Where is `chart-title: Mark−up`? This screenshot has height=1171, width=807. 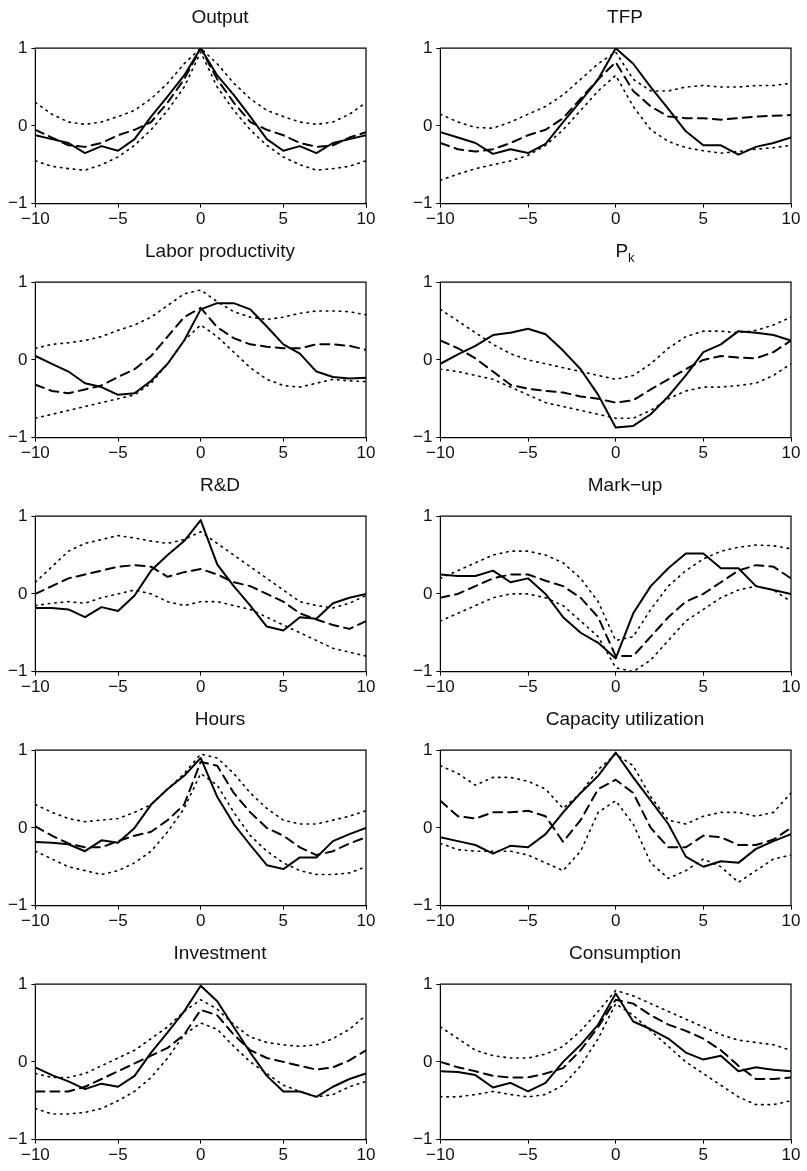
chart-title: Mark−up is located at coordinates (625, 485).